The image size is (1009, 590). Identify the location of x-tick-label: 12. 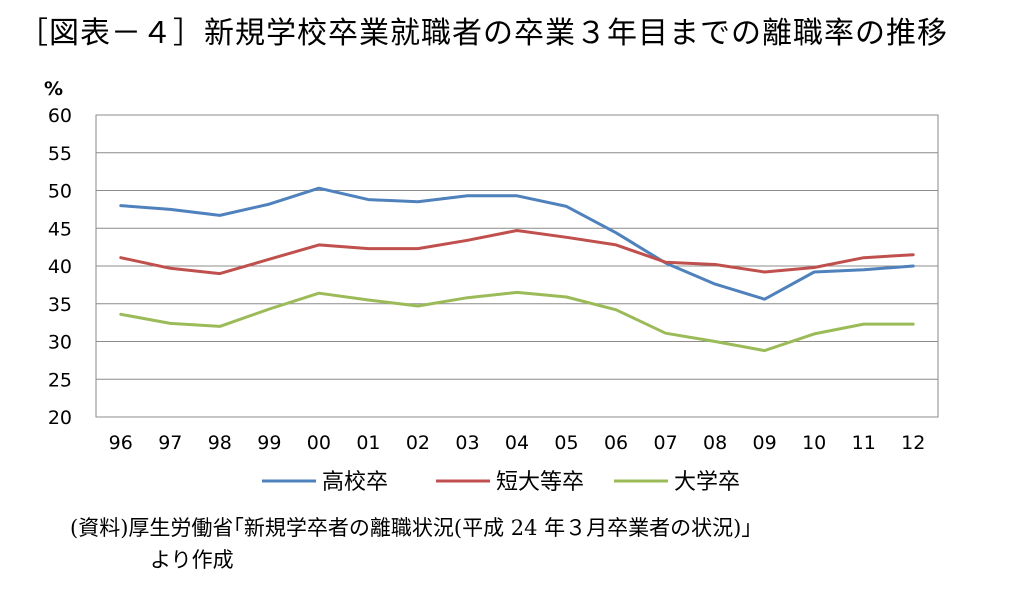
(913, 443).